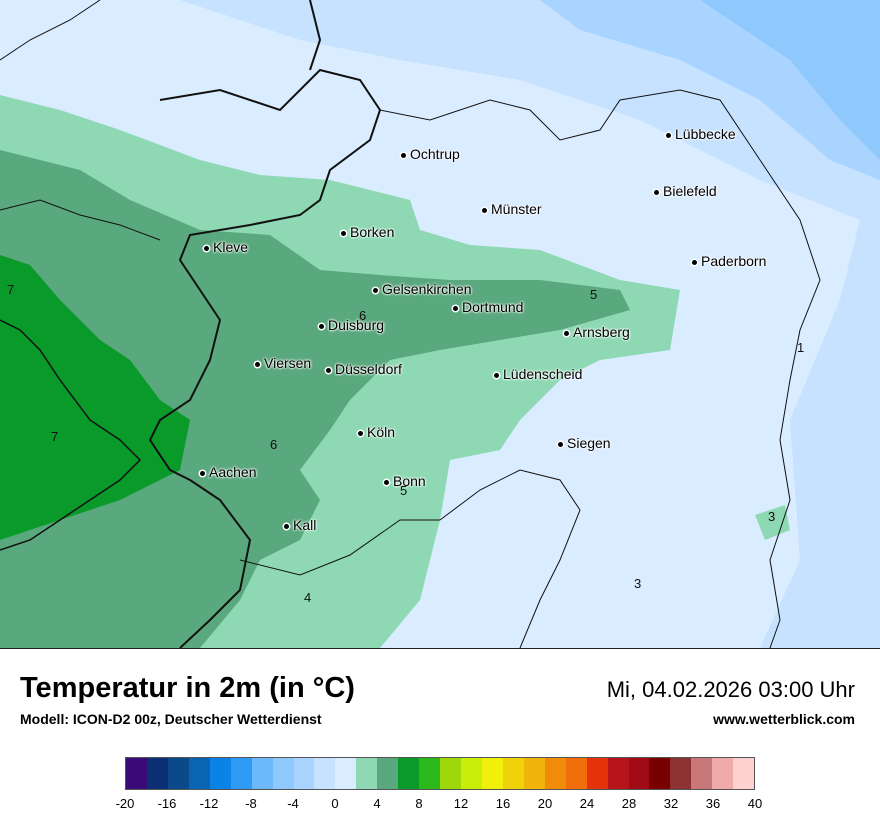 This screenshot has height=830, width=880. Describe the element at coordinates (283, 363) in the screenshot. I see `city-label: Viersen` at that location.